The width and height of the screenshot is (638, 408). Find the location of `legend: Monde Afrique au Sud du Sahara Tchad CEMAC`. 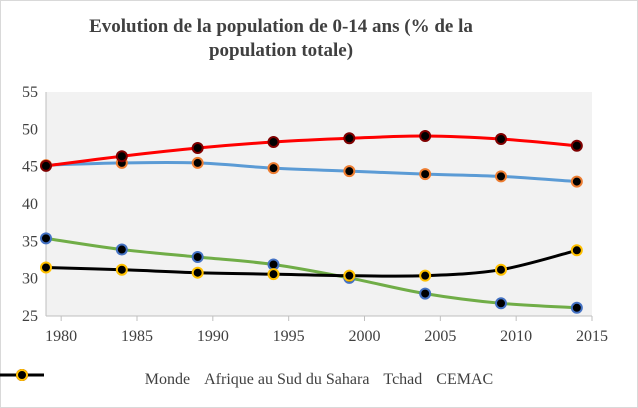

legend: Monde Afrique au Sud du Sahara Tchad CEMAC is located at coordinates (319, 380).